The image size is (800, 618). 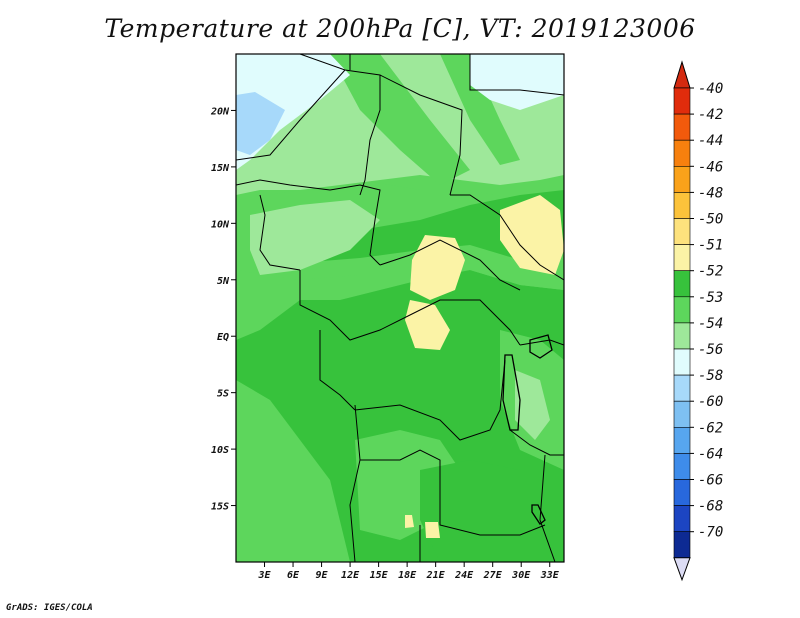 I want to click on x-tick-label-12E: 12E, so click(x=350, y=575).